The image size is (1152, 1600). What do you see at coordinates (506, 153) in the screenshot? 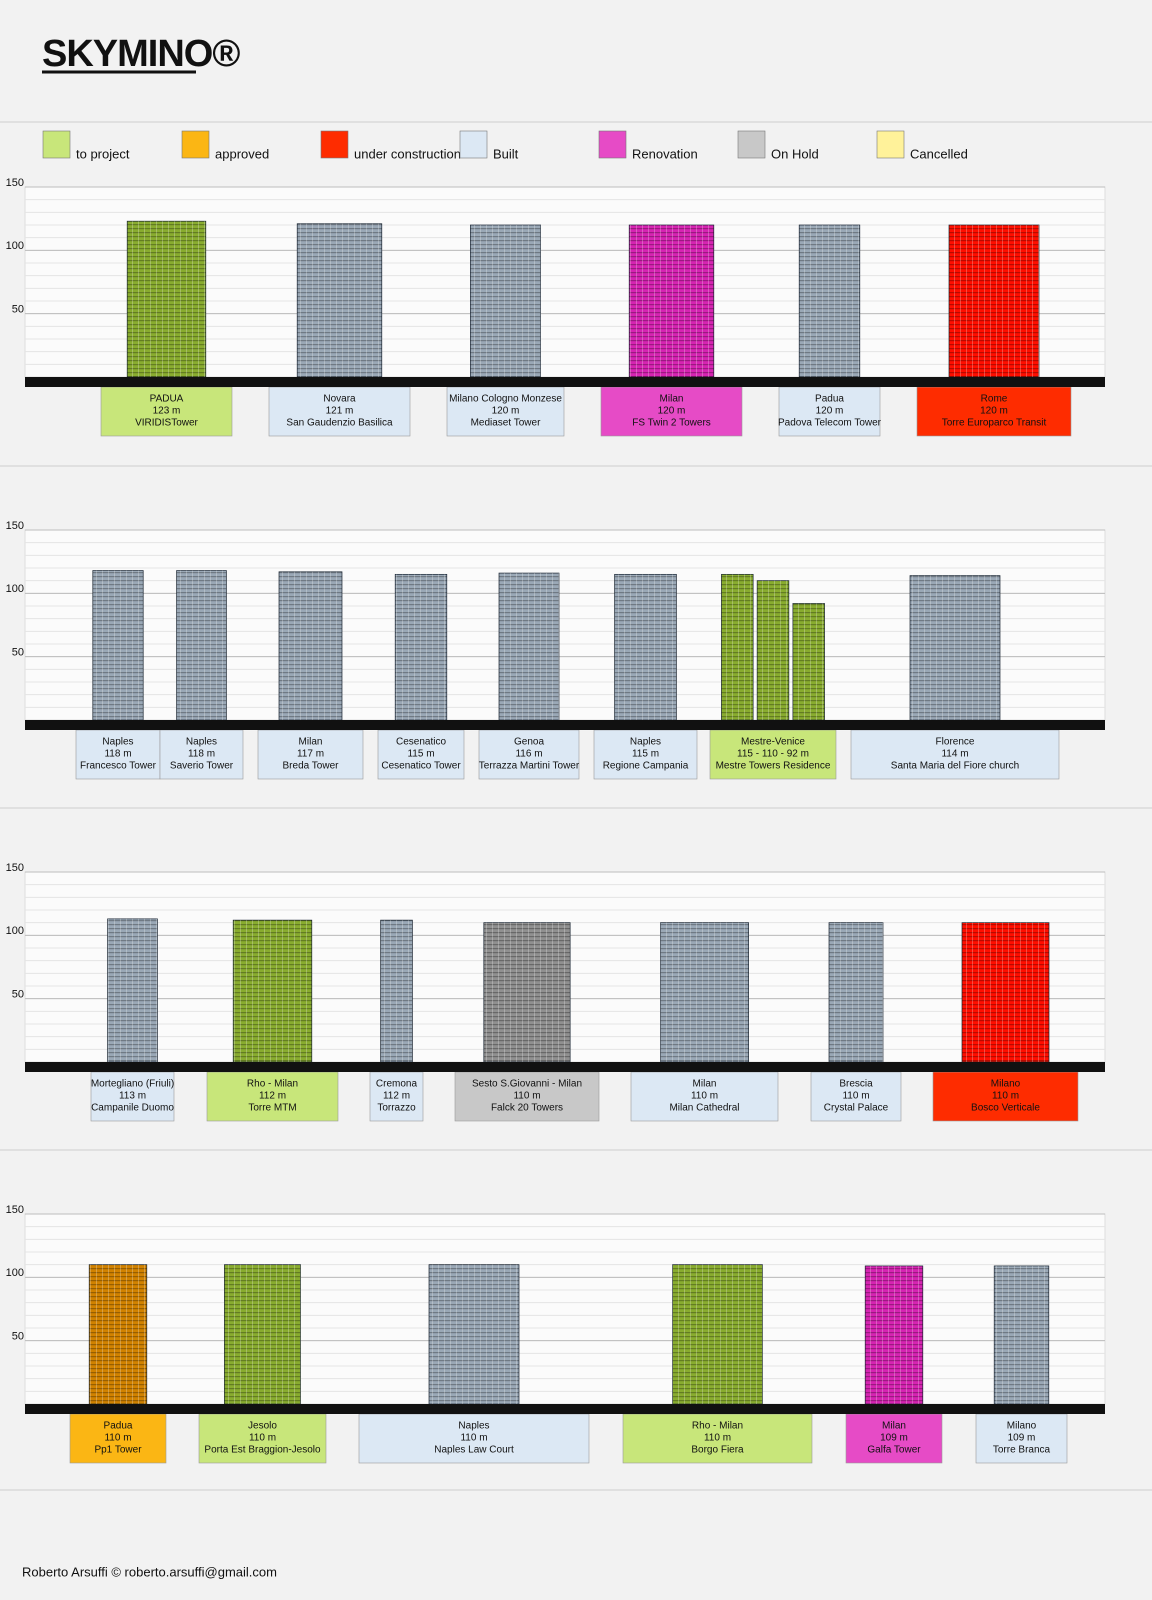
I see `legend-label: Built` at bounding box center [506, 153].